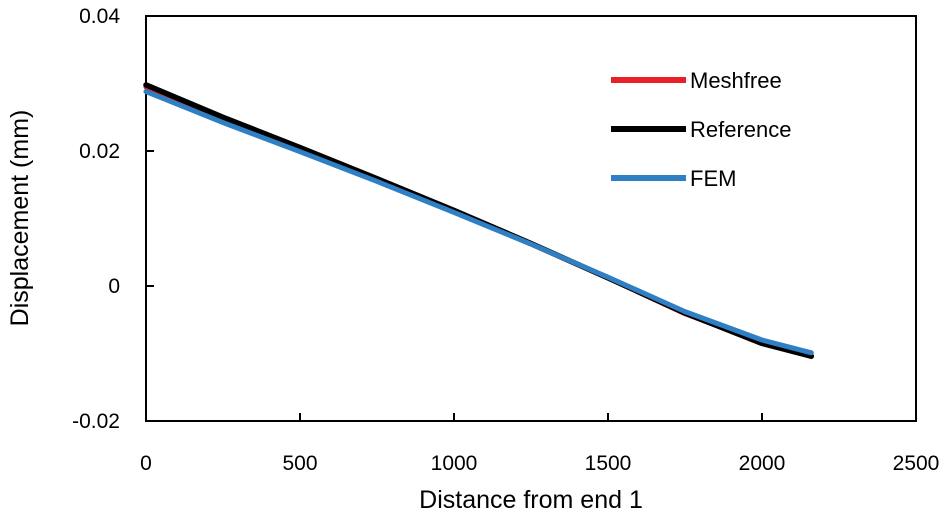 The height and width of the screenshot is (518, 948). Describe the element at coordinates (454, 463) in the screenshot. I see `x-tick-label: 1000` at that location.